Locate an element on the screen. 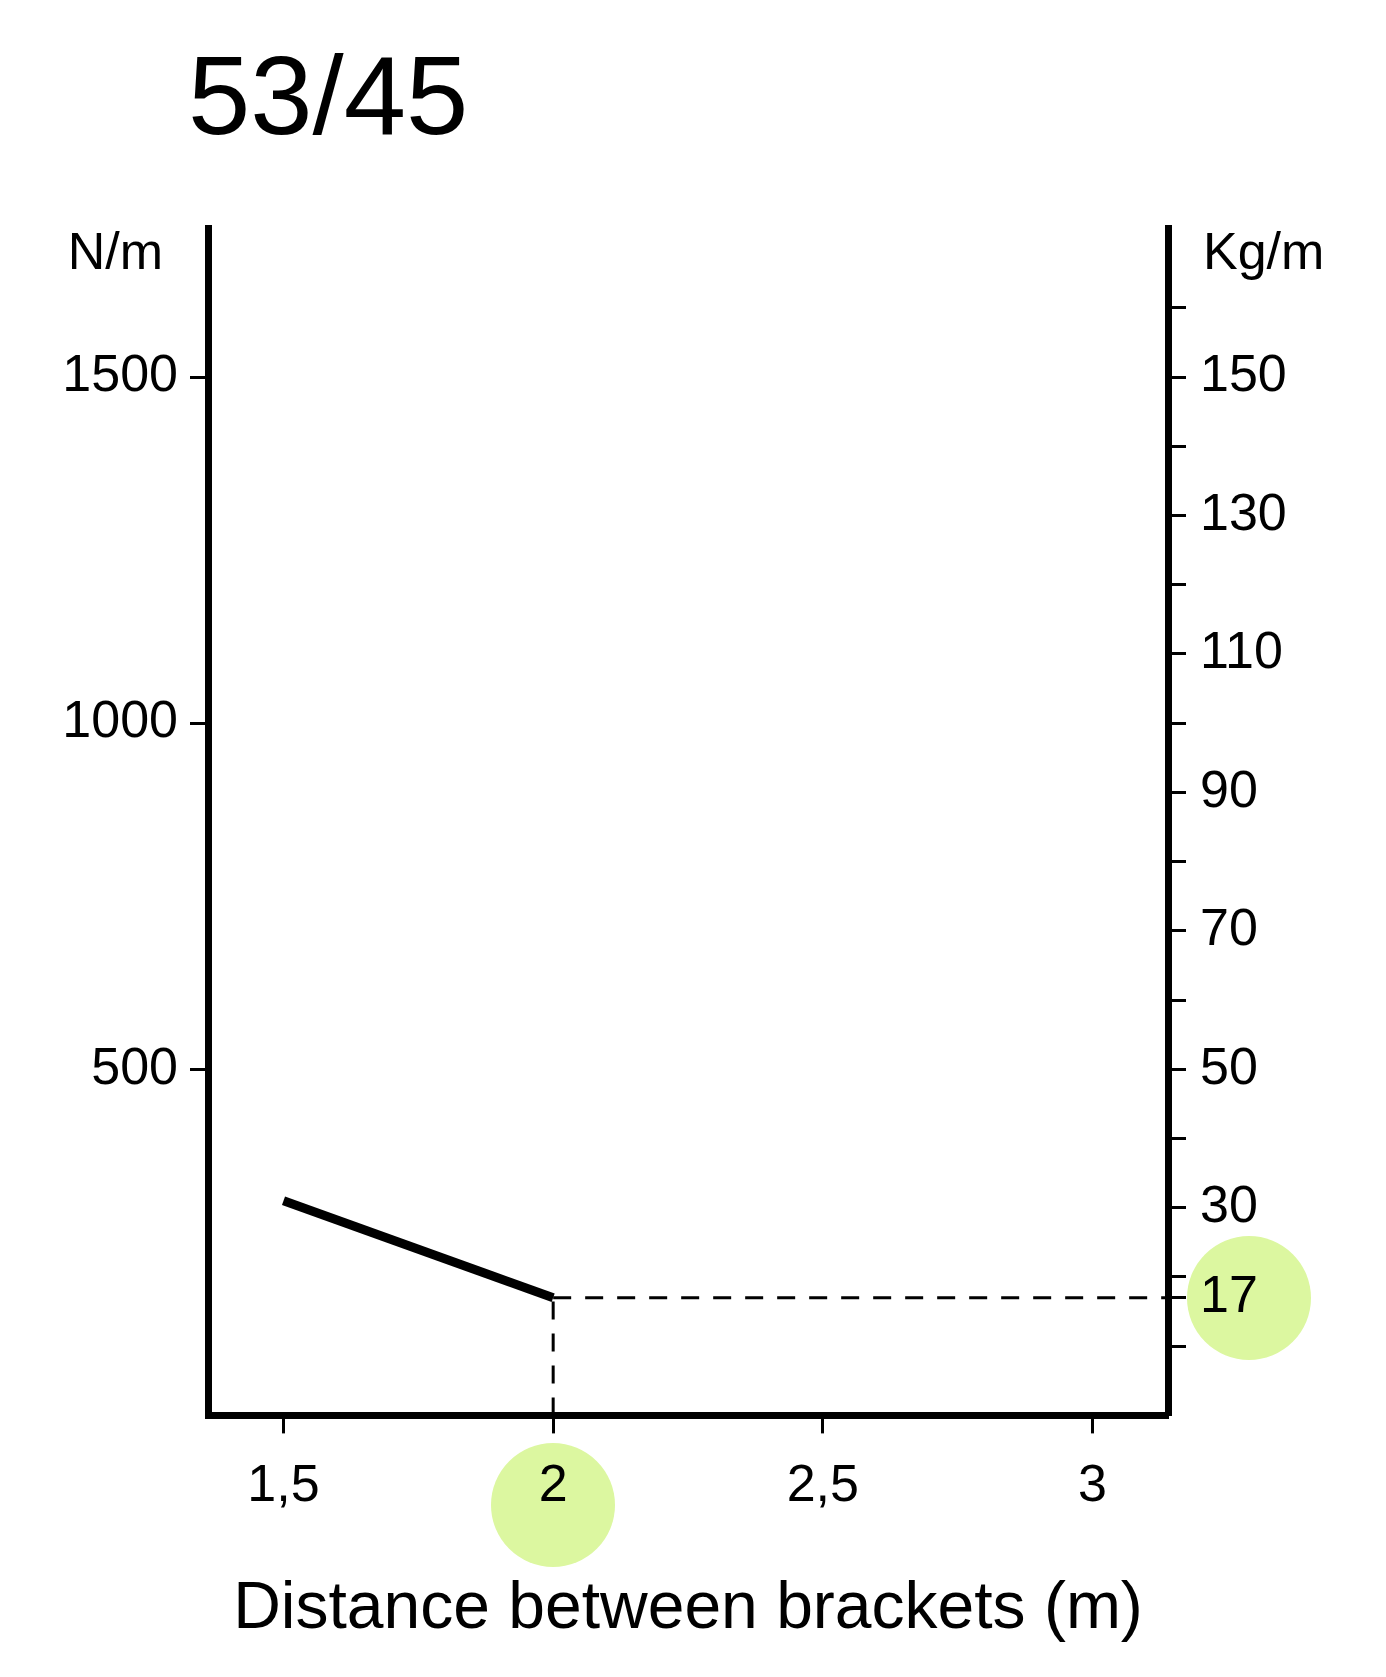 This screenshot has width=1386, height=1677. x-tick-label: 2,5 is located at coordinates (822, 1482).